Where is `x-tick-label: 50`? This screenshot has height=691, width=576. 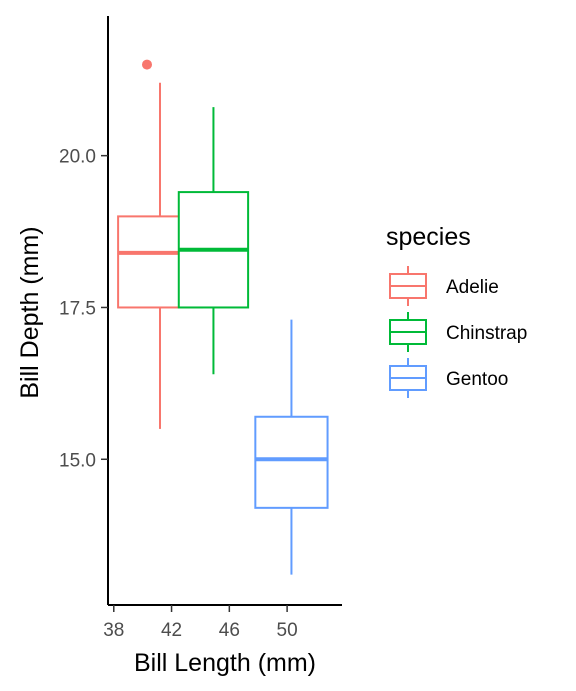
x-tick-label: 50 is located at coordinates (287, 630).